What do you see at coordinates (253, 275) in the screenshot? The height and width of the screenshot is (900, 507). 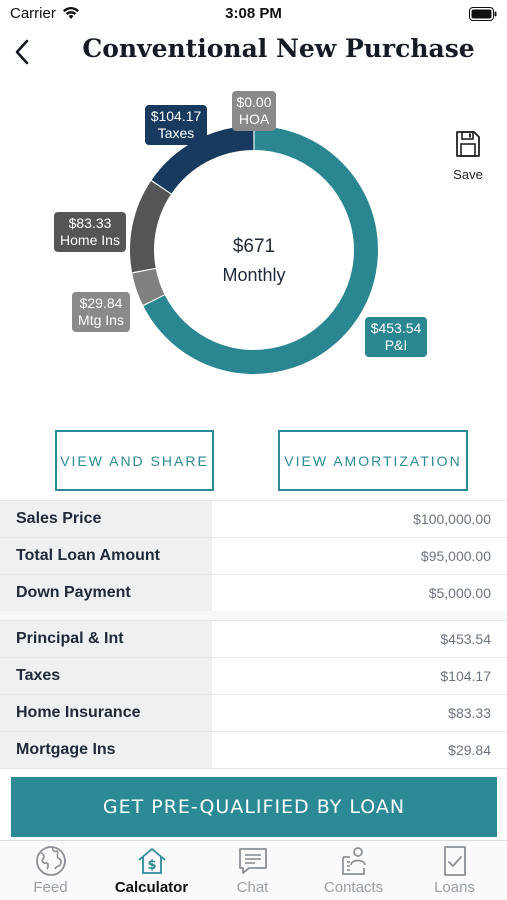 I see `chart-center-label: Monthly` at bounding box center [253, 275].